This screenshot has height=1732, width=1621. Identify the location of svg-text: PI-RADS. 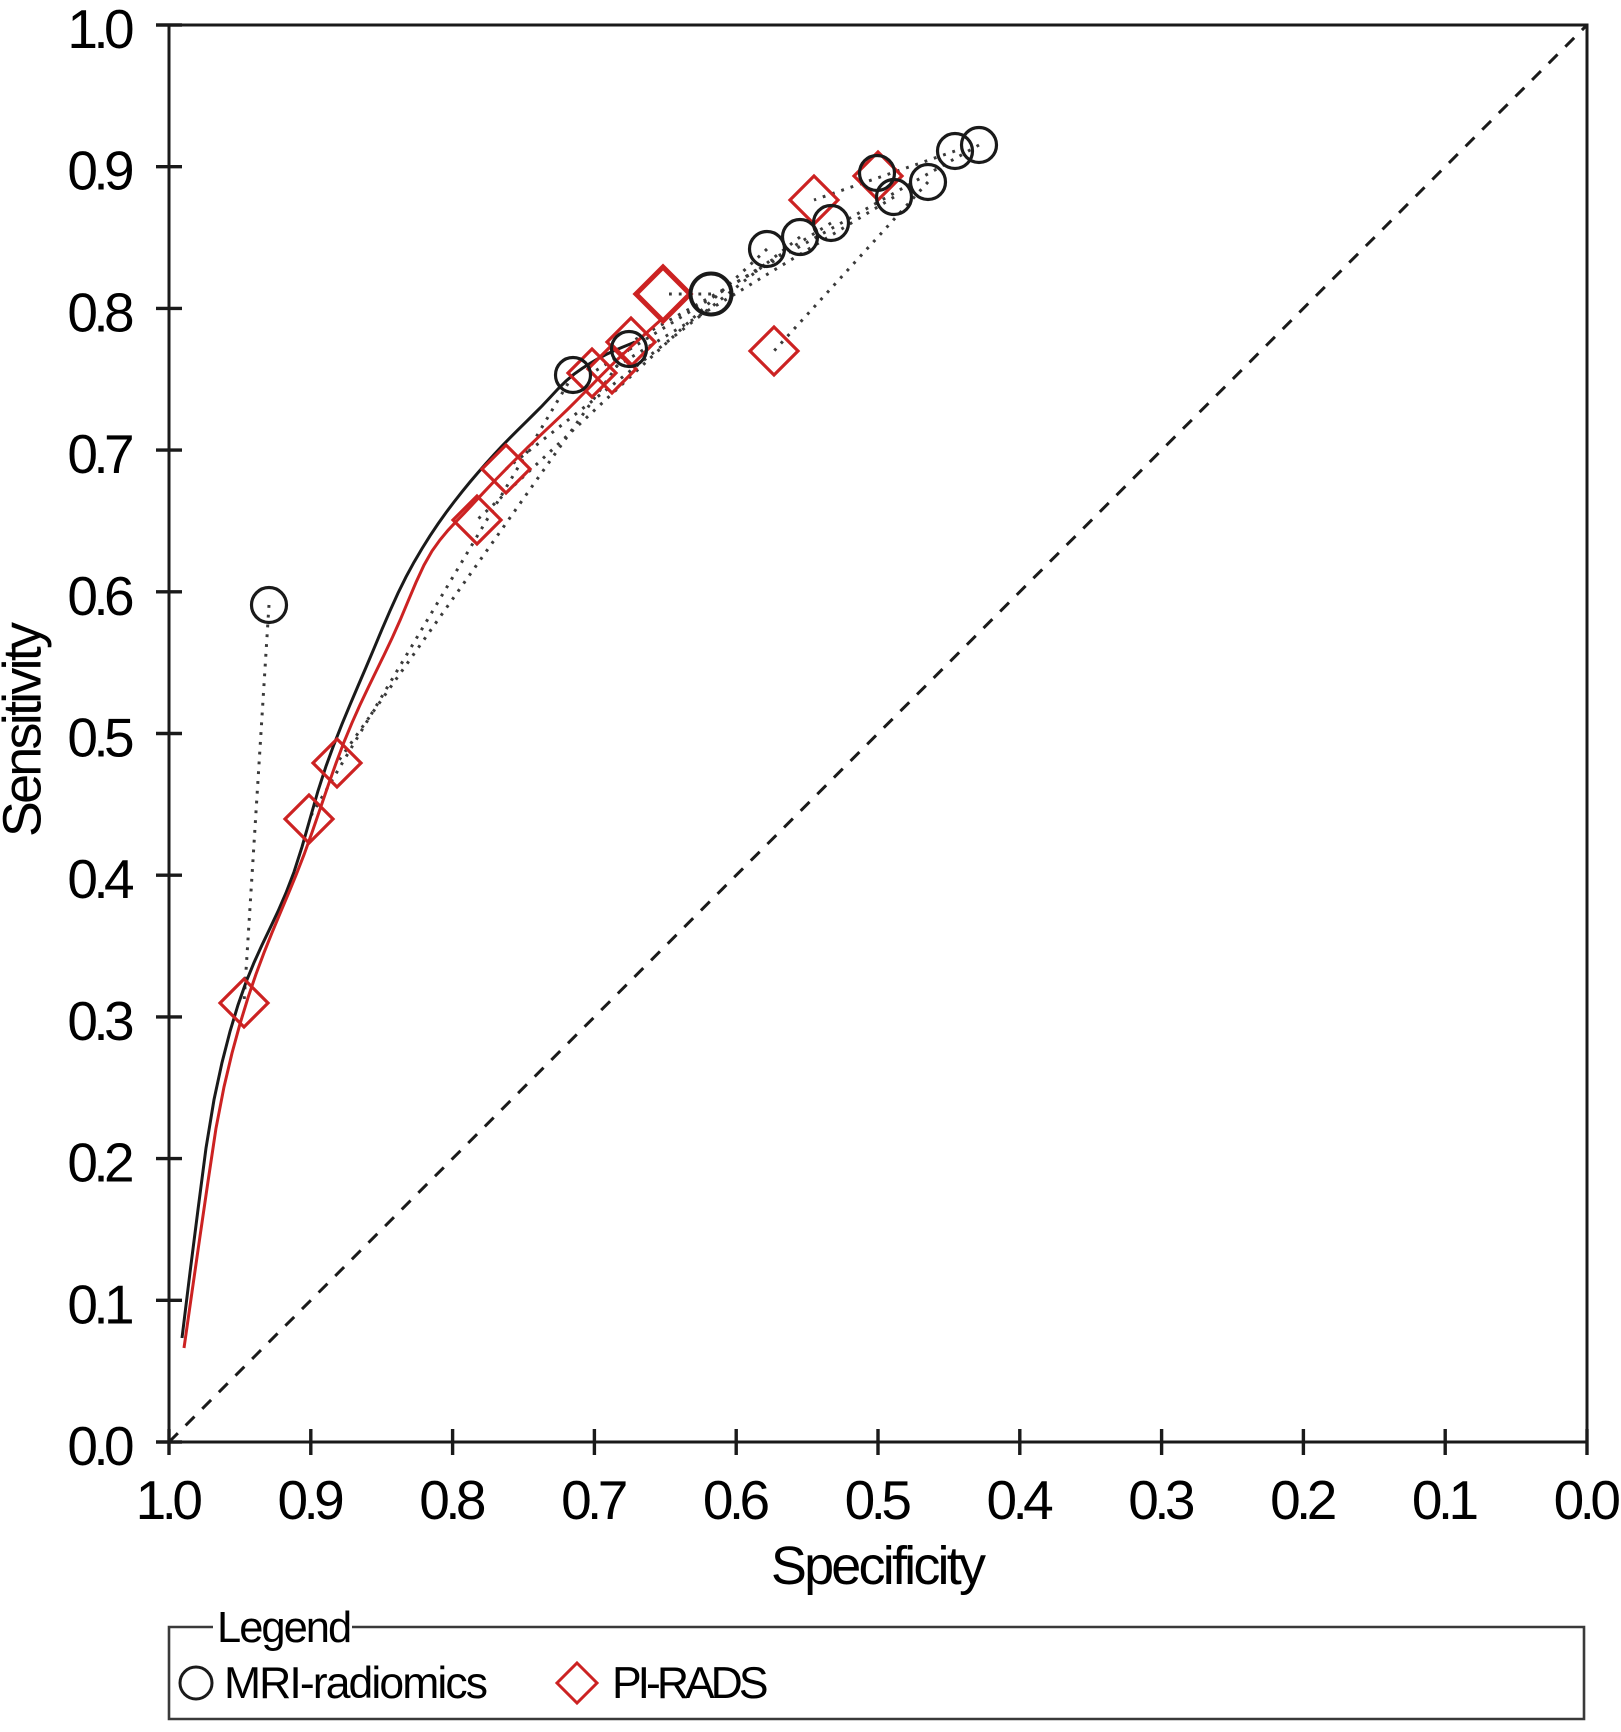
(689, 1683).